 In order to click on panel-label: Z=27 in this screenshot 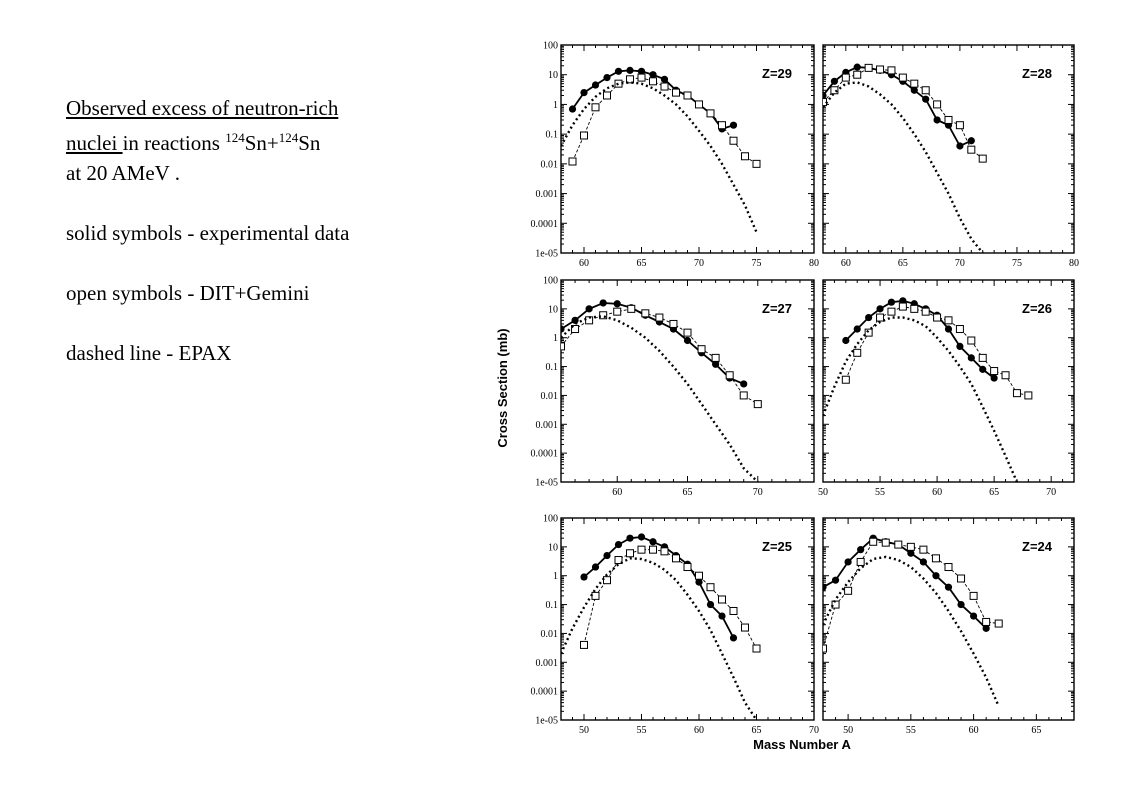, I will do `click(777, 308)`.